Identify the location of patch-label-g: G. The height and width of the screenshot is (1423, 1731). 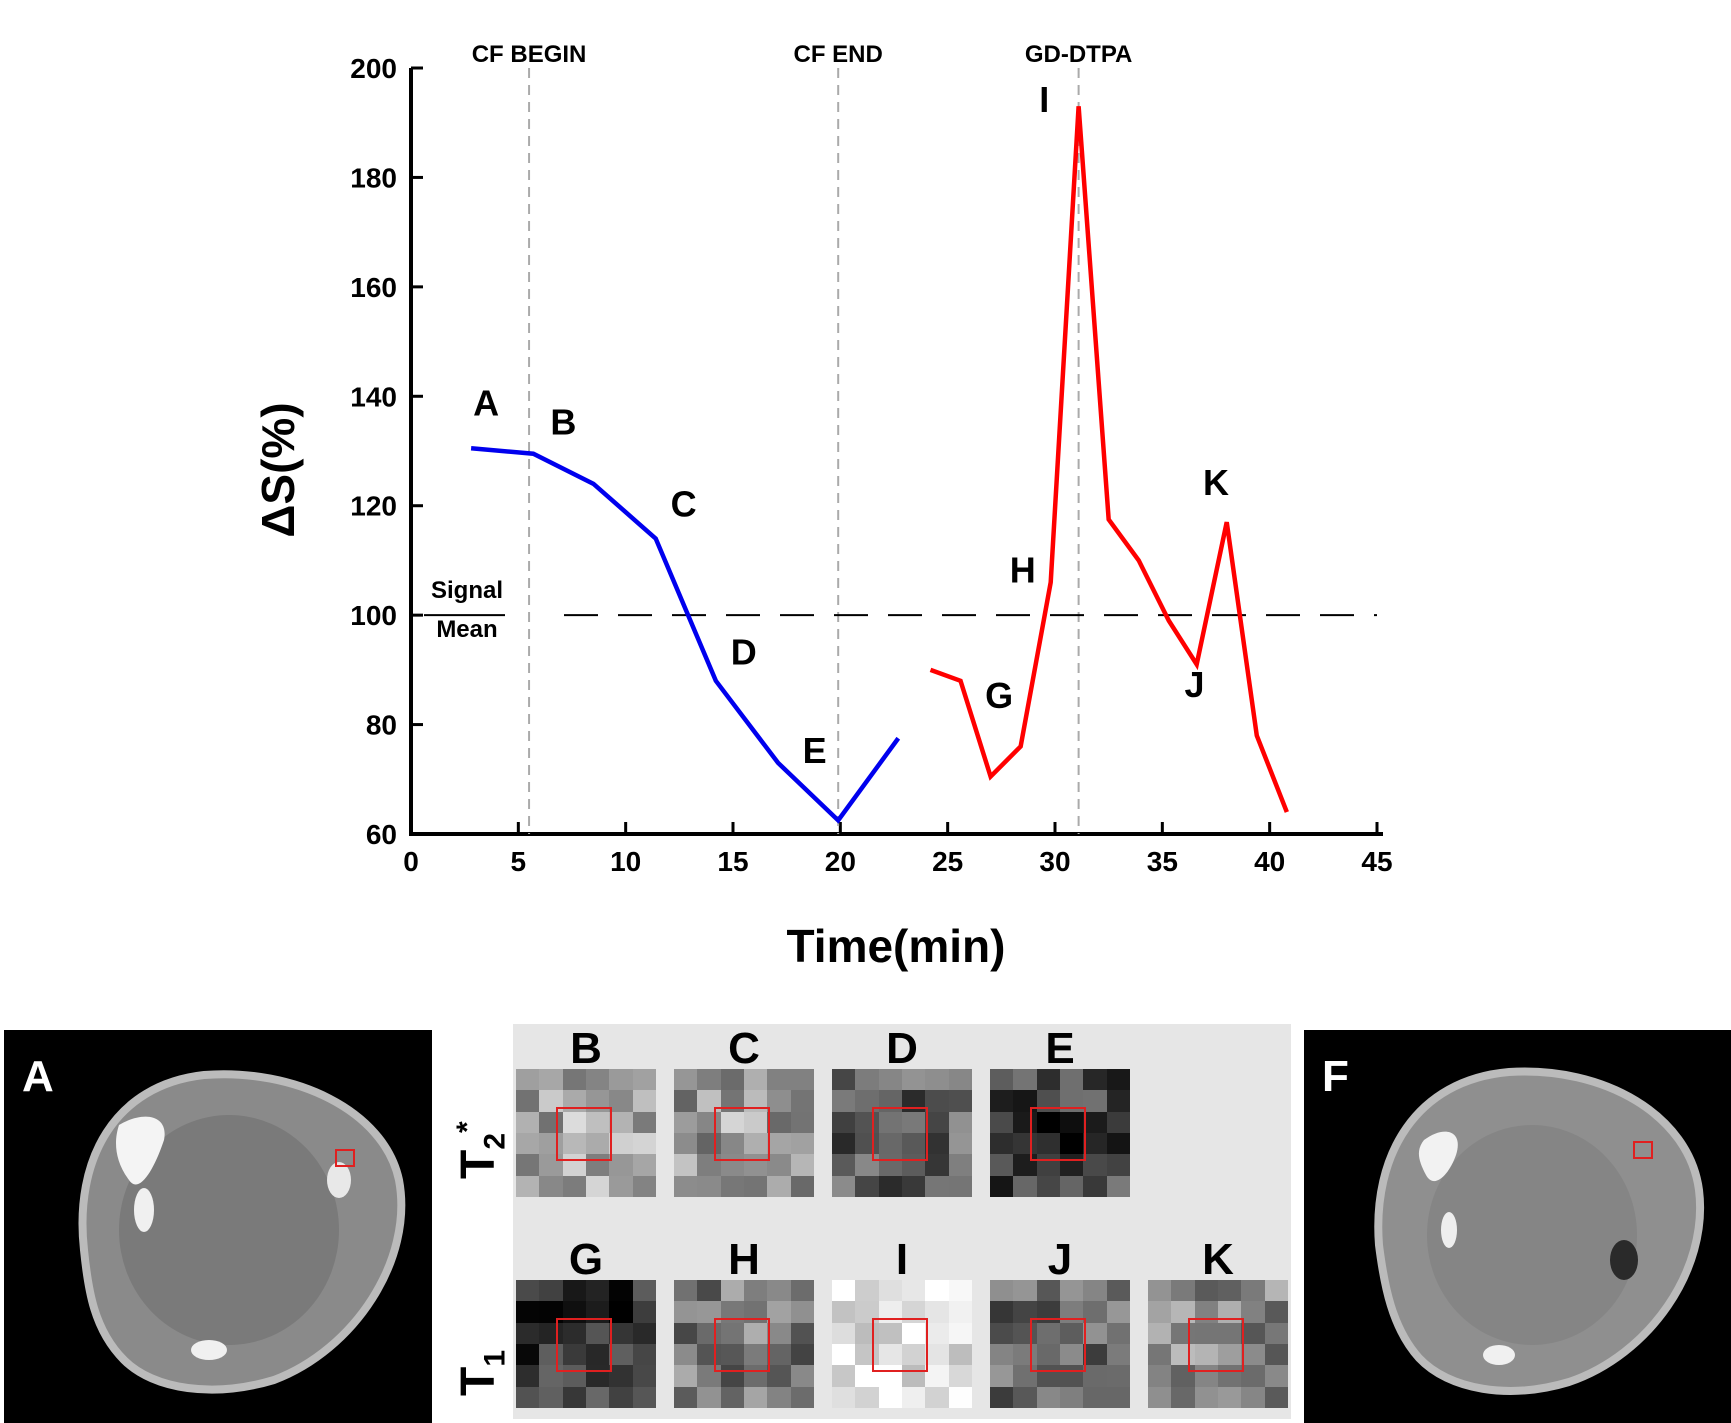
(586, 1259).